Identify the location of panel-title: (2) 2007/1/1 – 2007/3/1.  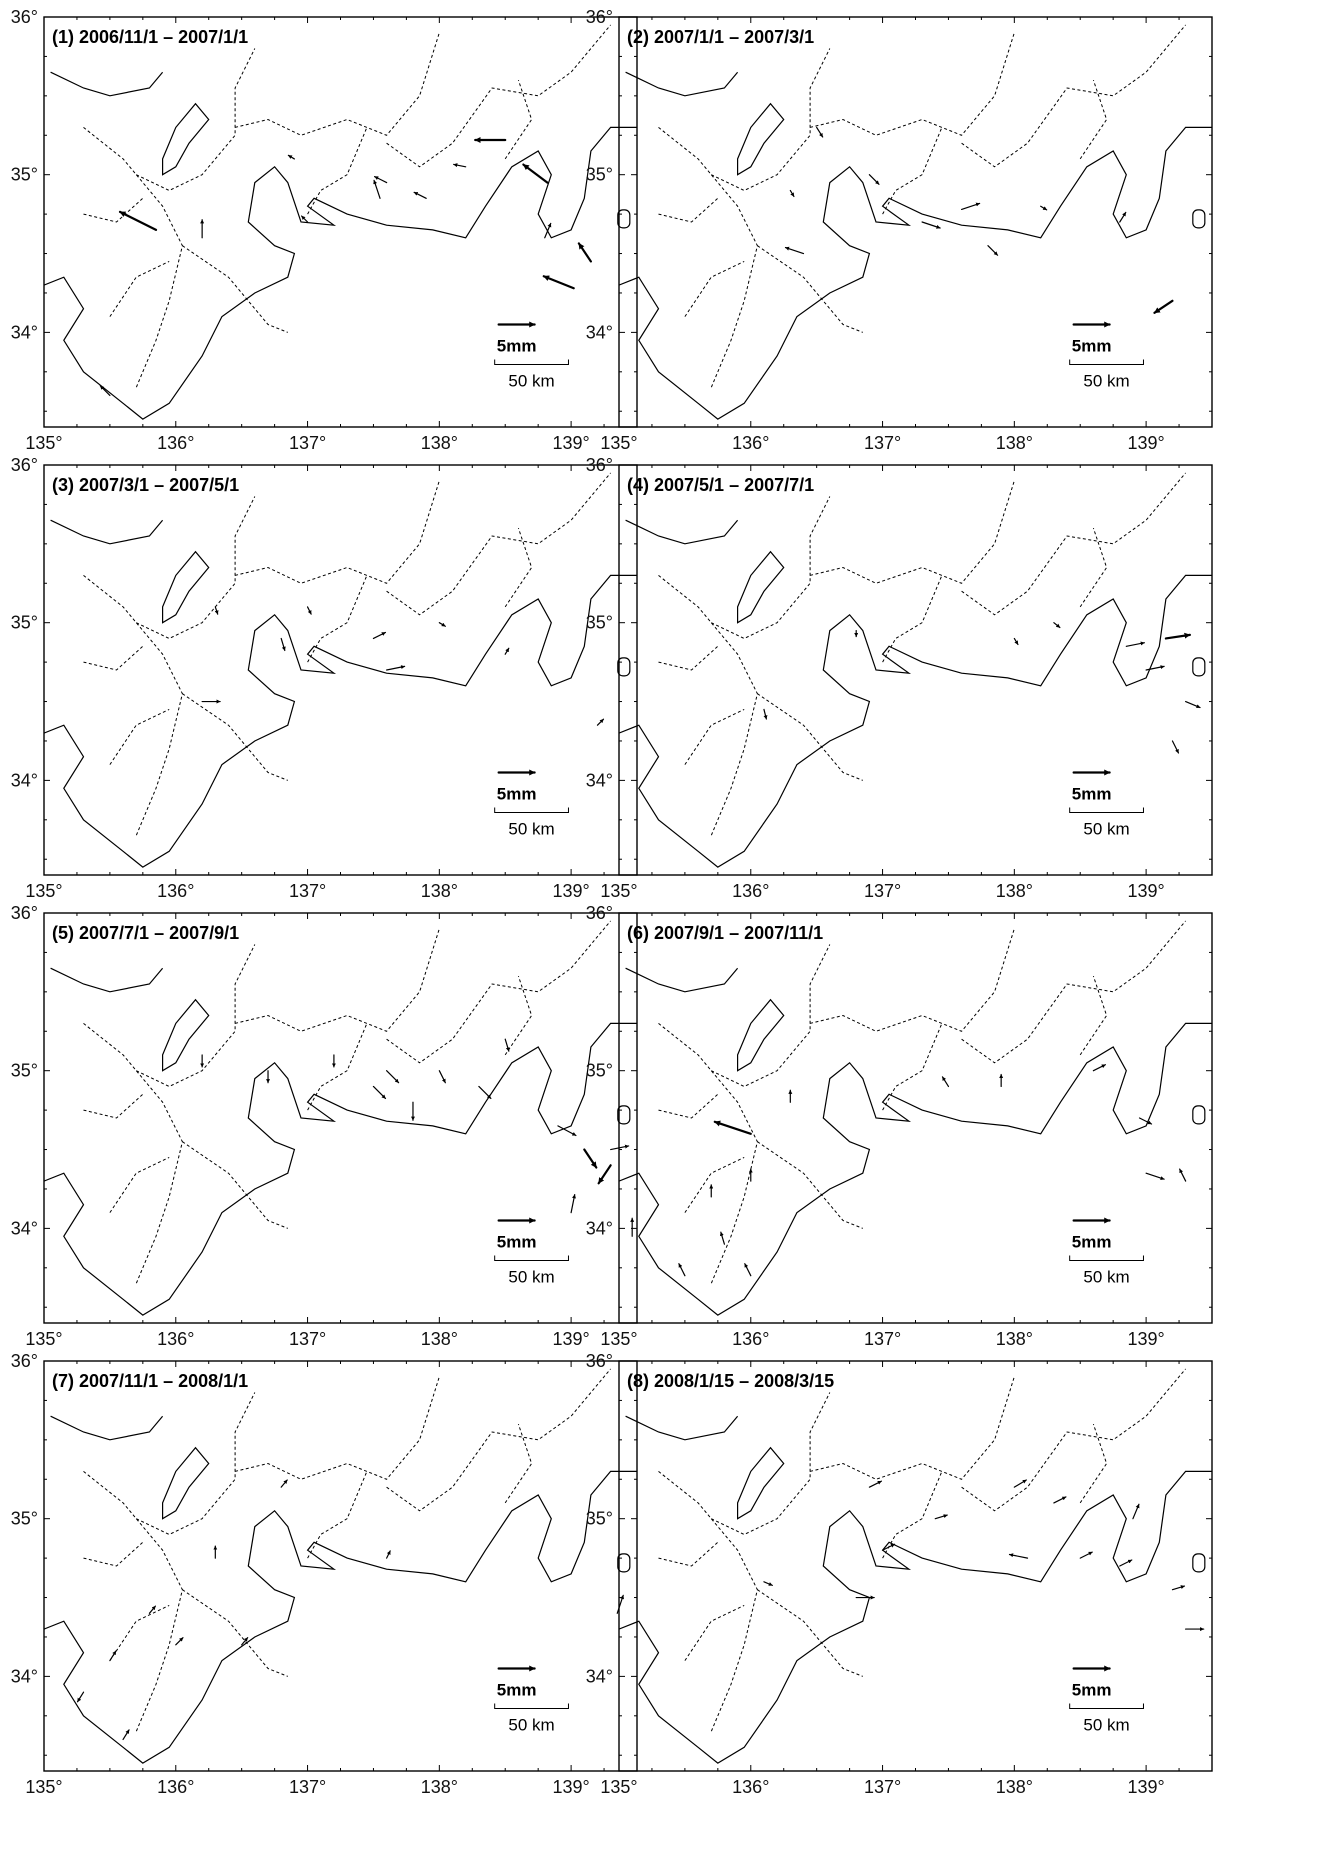
(720, 37).